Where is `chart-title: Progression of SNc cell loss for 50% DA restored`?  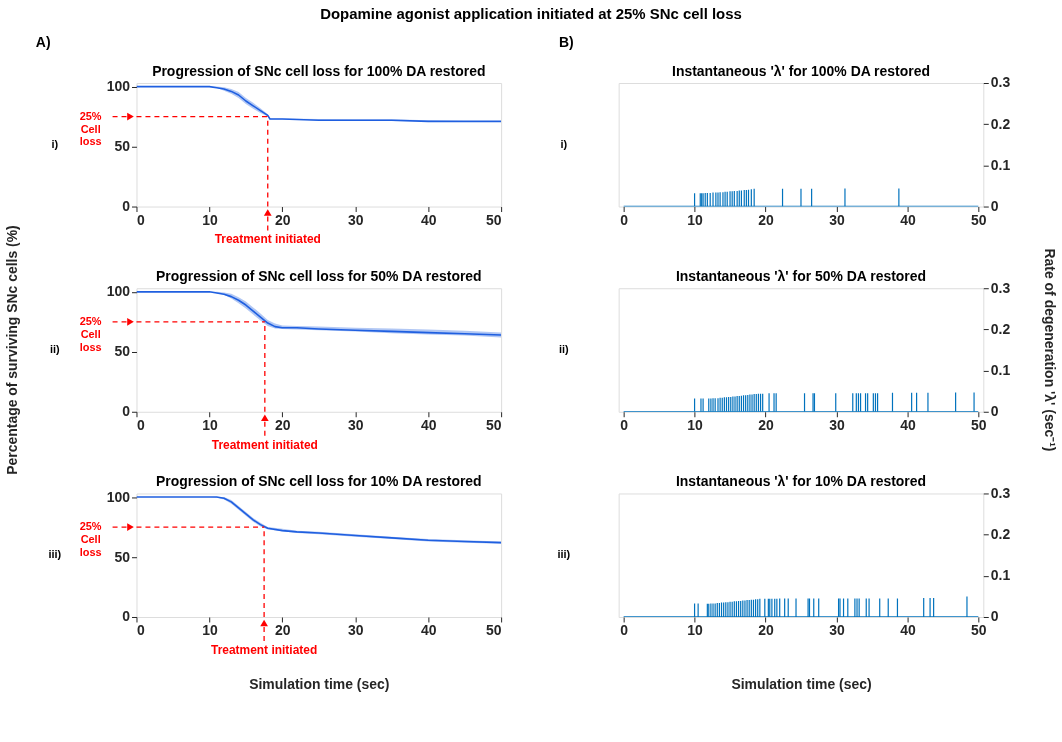
chart-title: Progression of SNc cell loss for 50% DA restored is located at coordinates (319, 276).